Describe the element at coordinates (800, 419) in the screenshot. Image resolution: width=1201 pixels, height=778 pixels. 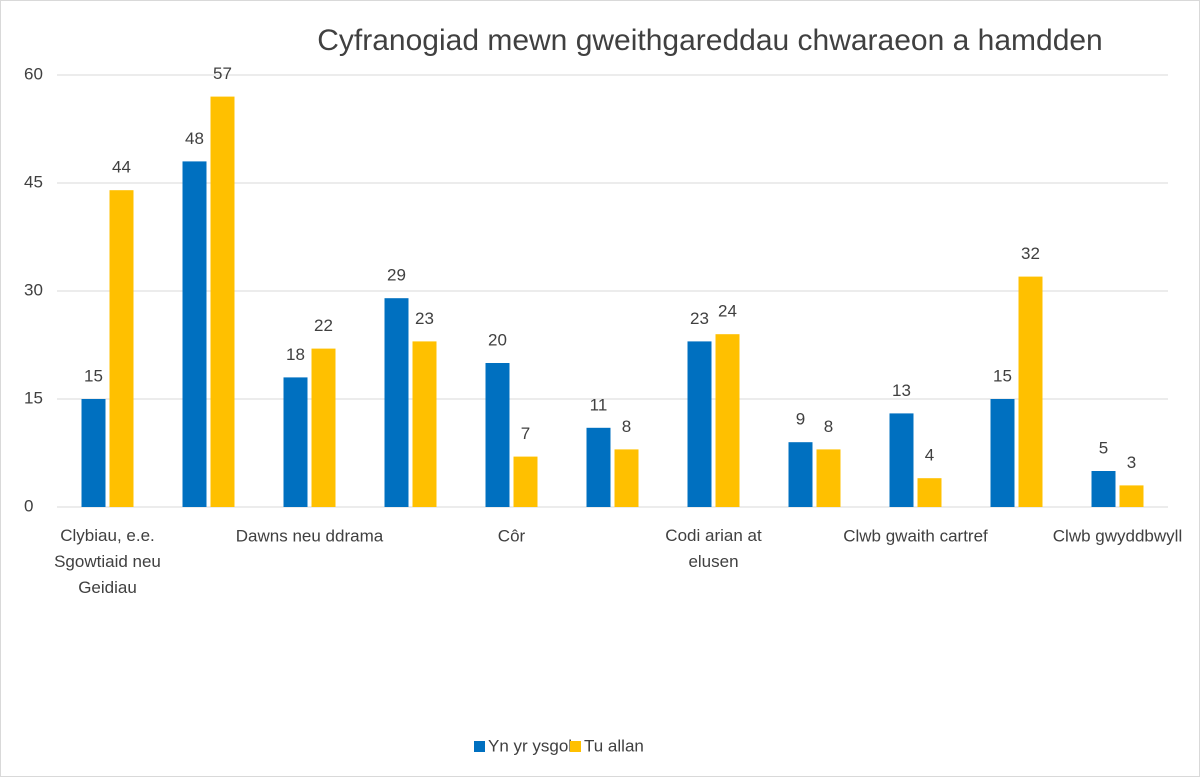
I see `data-label: 9` at that location.